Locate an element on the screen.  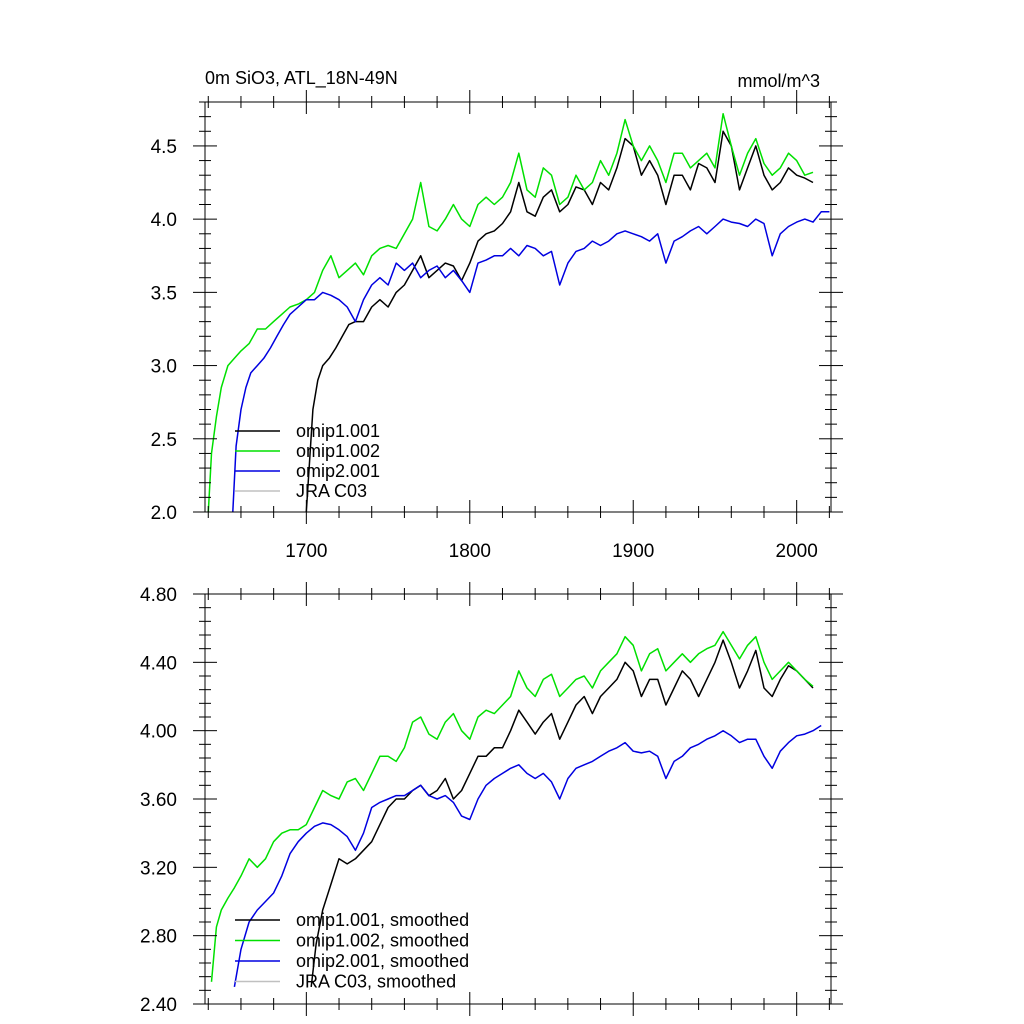
top-panel-units: mmol/m^3 is located at coordinates (779, 81).